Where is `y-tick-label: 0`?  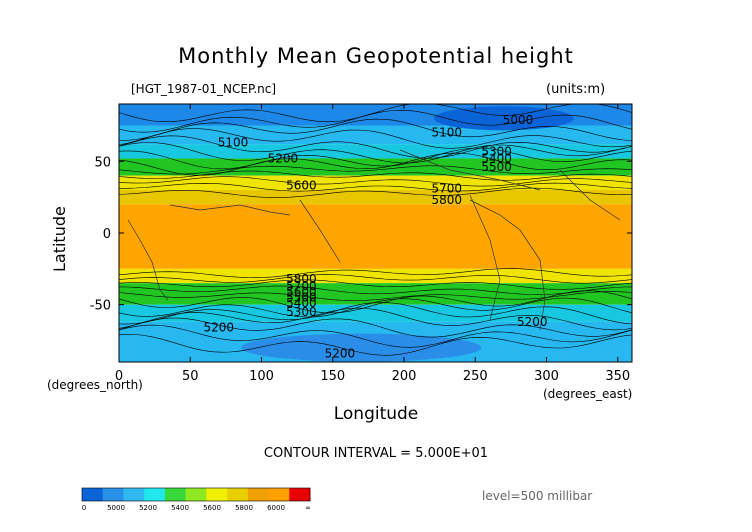
y-tick-label: 0 is located at coordinates (107, 234).